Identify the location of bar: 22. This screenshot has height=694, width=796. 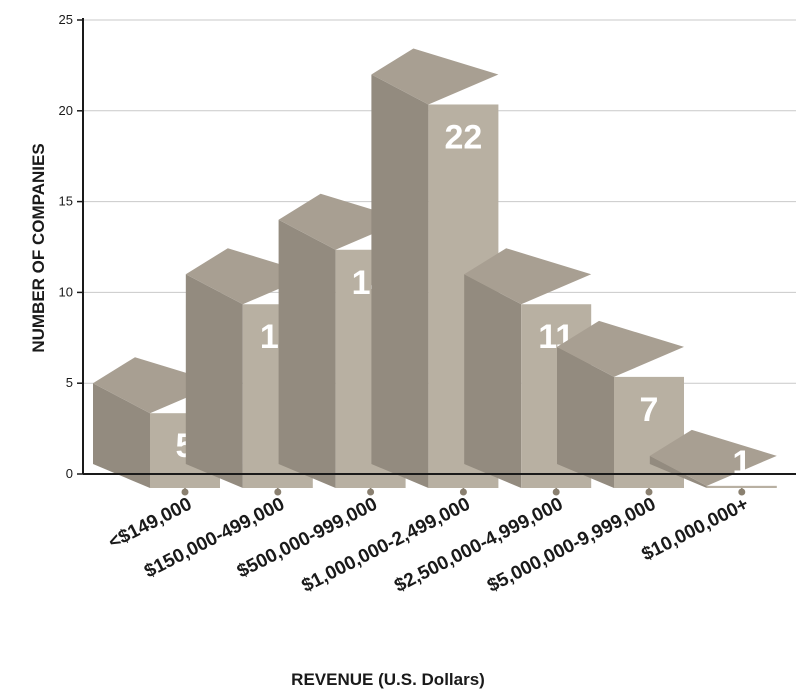
(435, 268).